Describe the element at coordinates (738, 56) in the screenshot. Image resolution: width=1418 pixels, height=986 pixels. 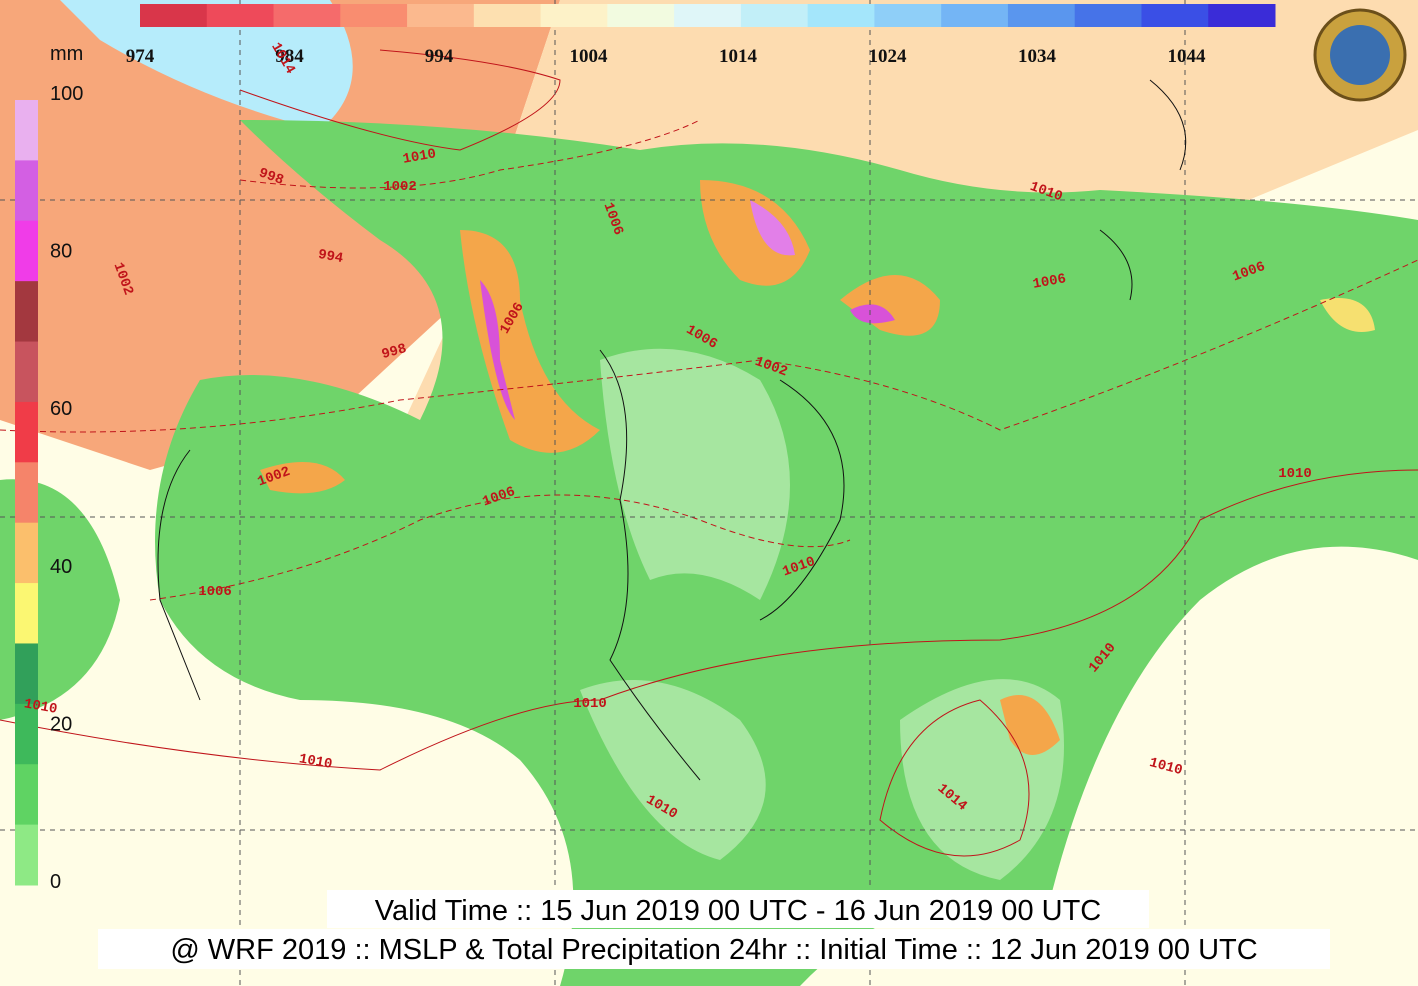
I see `pressure-label: 1014` at that location.